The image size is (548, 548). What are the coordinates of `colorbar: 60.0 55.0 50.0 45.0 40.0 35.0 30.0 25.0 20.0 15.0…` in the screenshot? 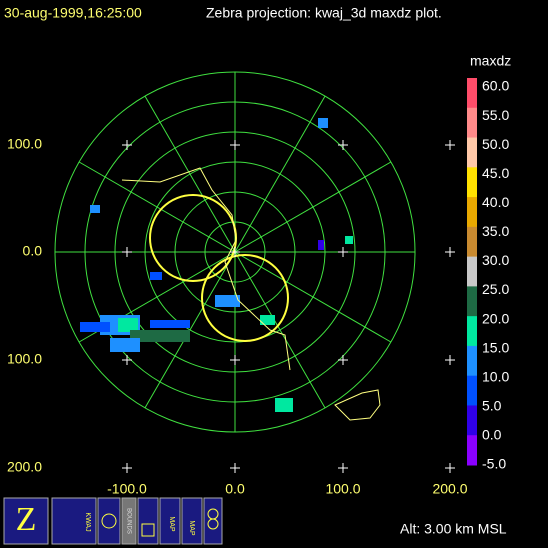 It's located at (488, 275).